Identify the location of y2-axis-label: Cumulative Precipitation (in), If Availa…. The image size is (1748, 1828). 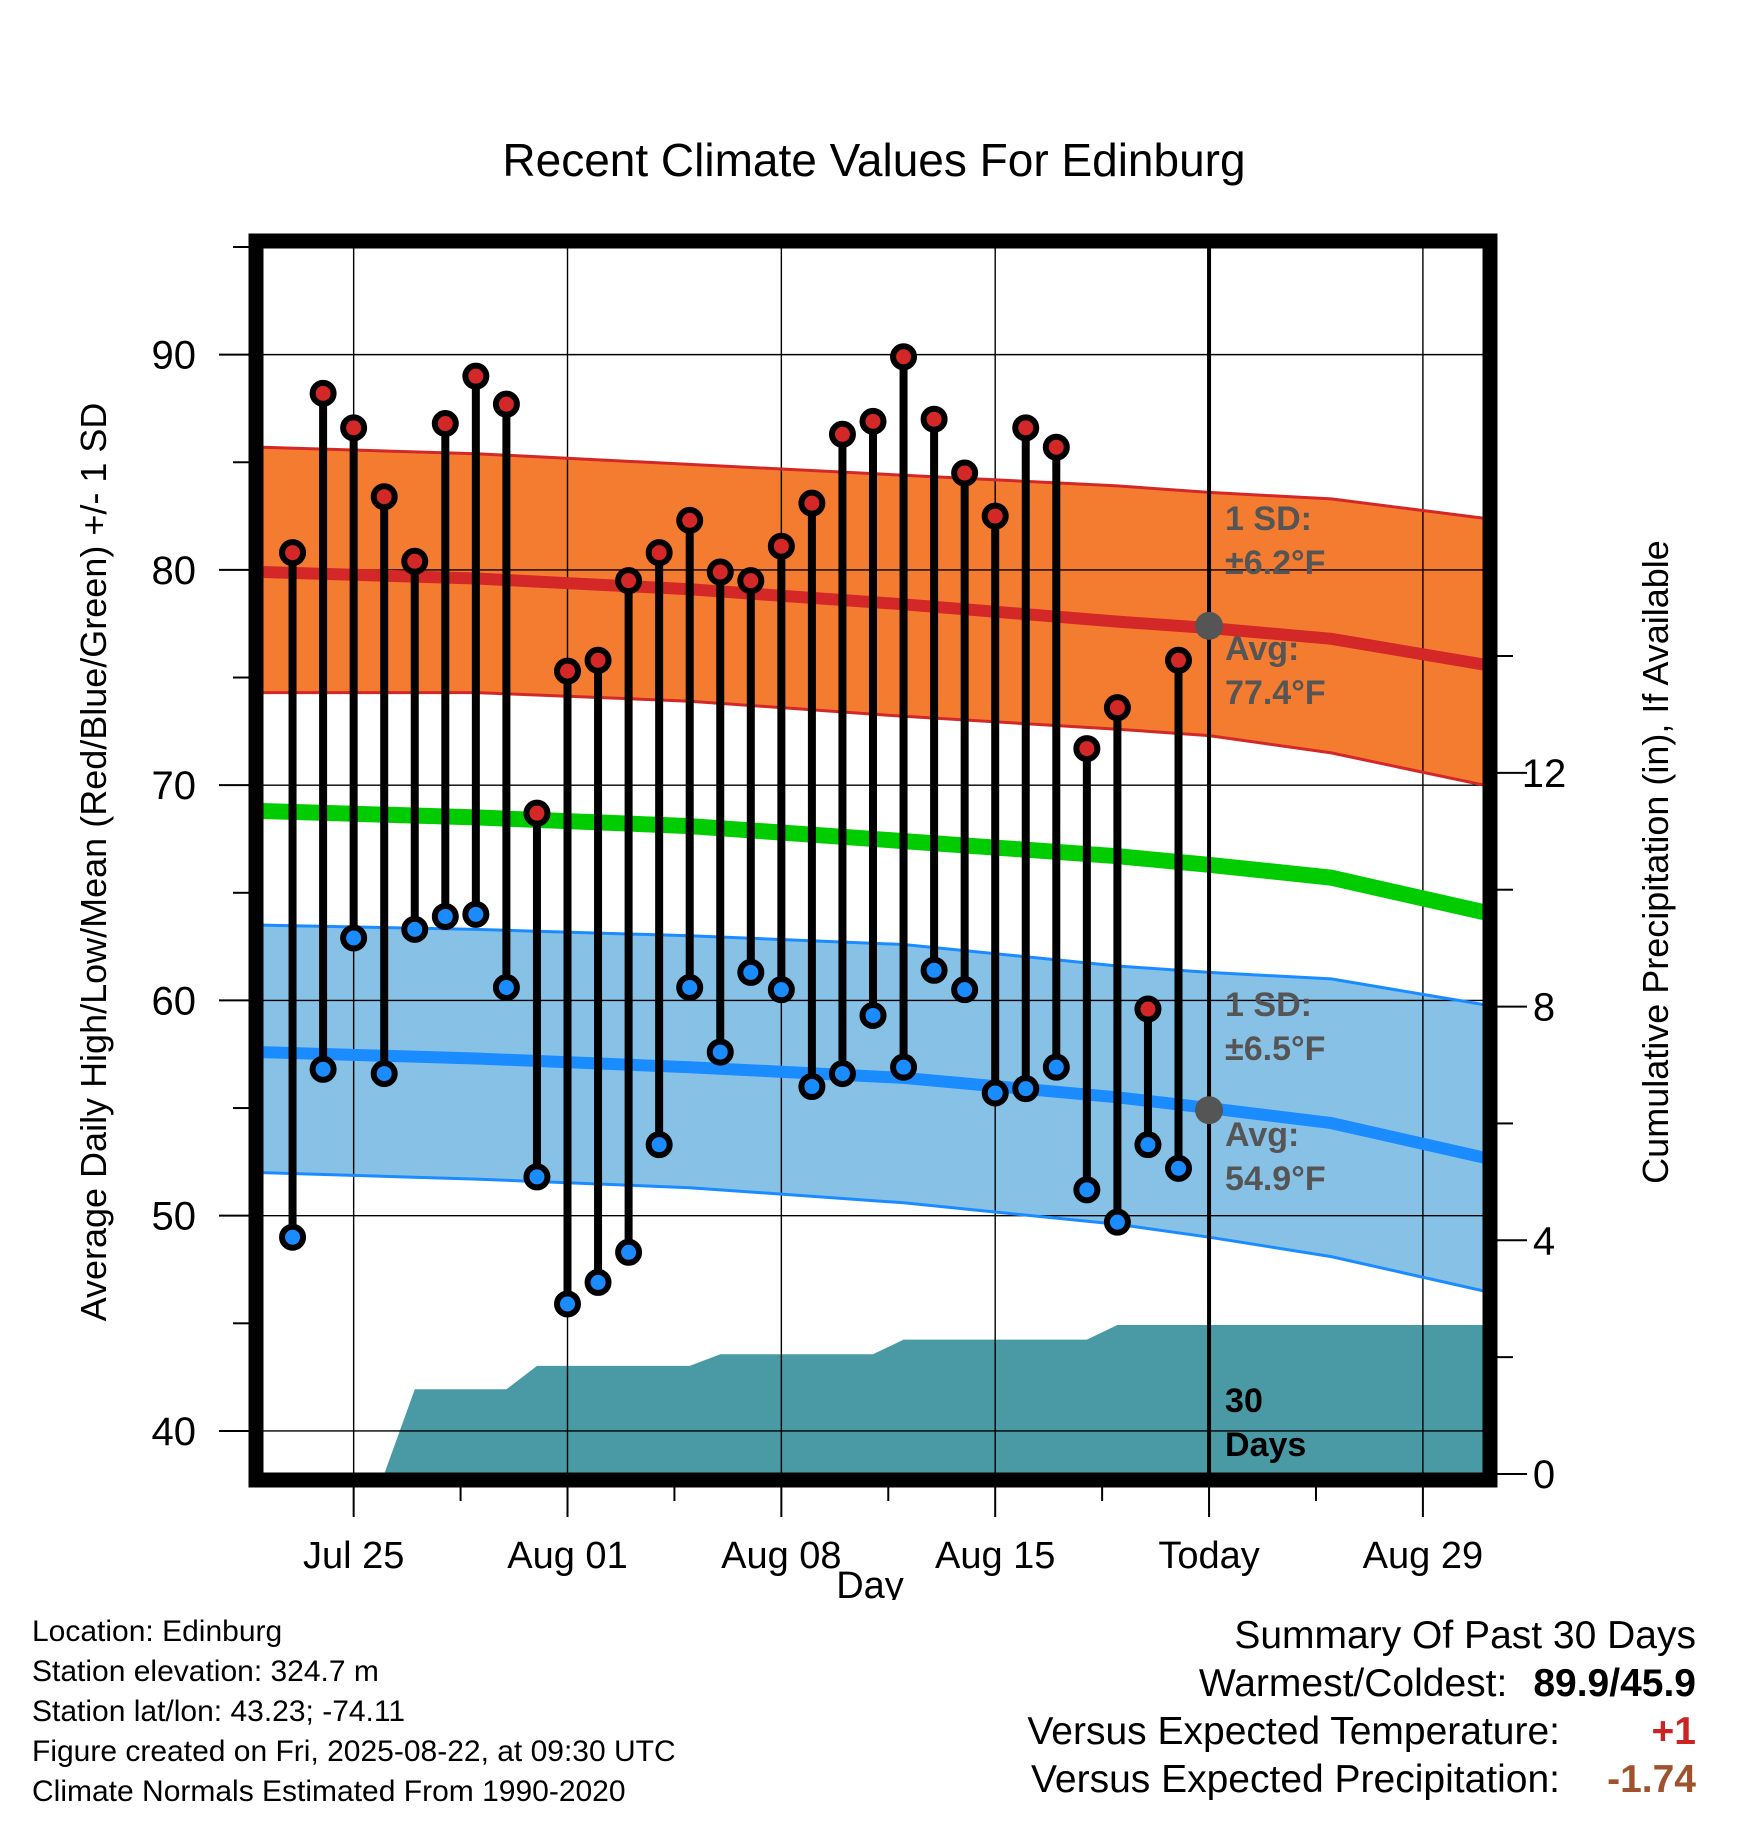
(1655, 862).